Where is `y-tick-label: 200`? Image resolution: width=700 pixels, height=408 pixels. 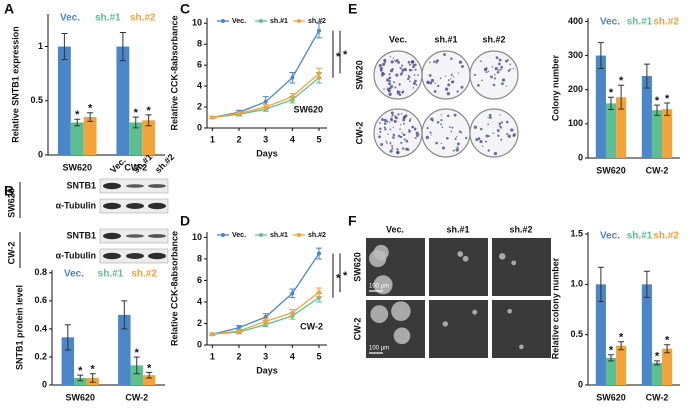 y-tick-label: 200 is located at coordinates (575, 89).